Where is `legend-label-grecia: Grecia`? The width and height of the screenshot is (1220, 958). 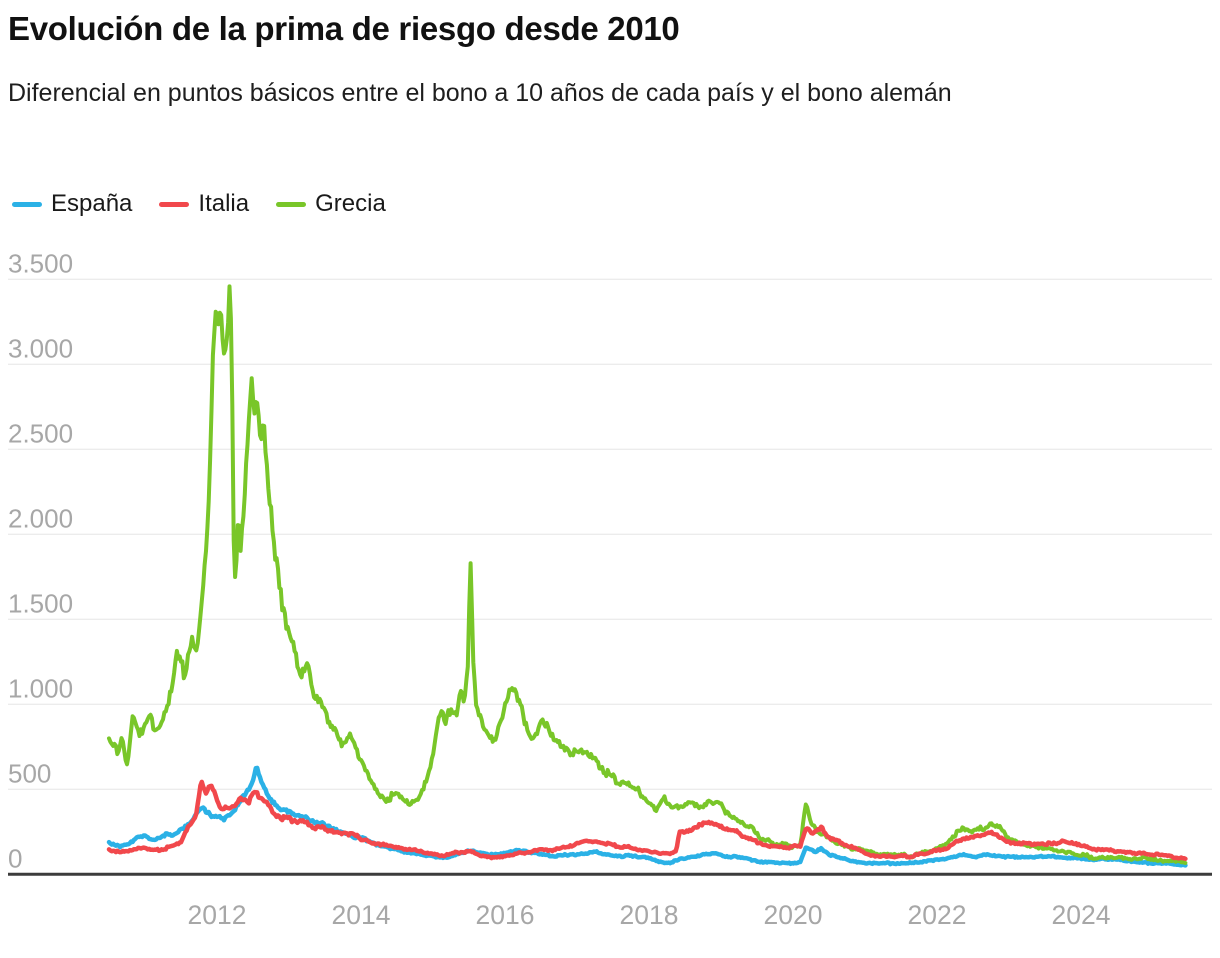 legend-label-grecia: Grecia is located at coordinates (350, 203).